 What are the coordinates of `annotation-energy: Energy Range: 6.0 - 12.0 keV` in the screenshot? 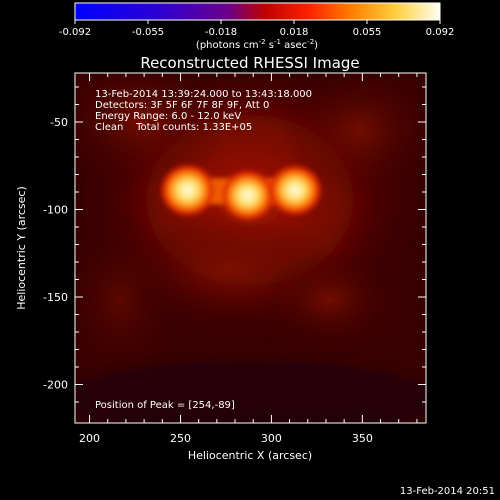 It's located at (168, 116).